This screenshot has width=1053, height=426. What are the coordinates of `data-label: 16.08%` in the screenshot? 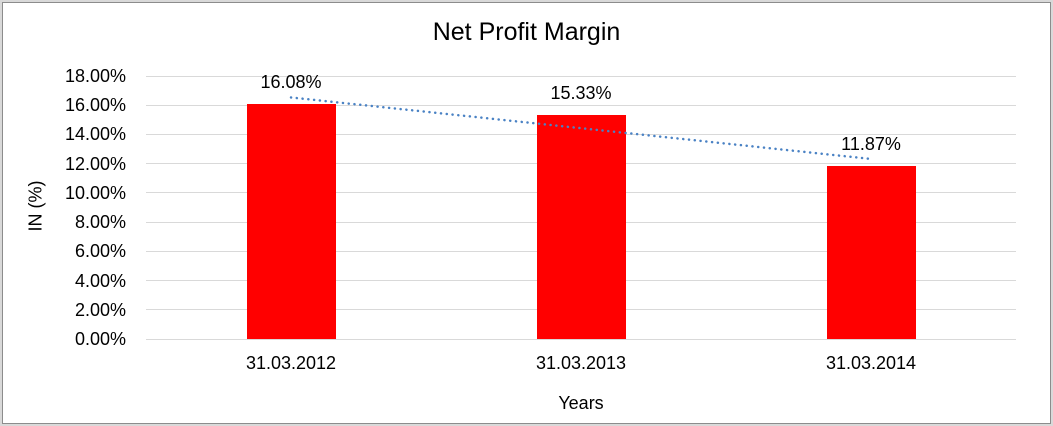 It's located at (291, 82).